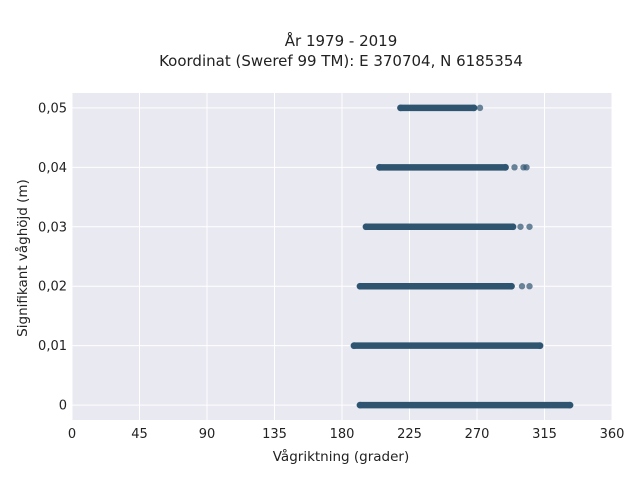 The width and height of the screenshot is (640, 480). Describe the element at coordinates (52, 287) in the screenshot. I see `y-tick-label: 0,02` at that location.